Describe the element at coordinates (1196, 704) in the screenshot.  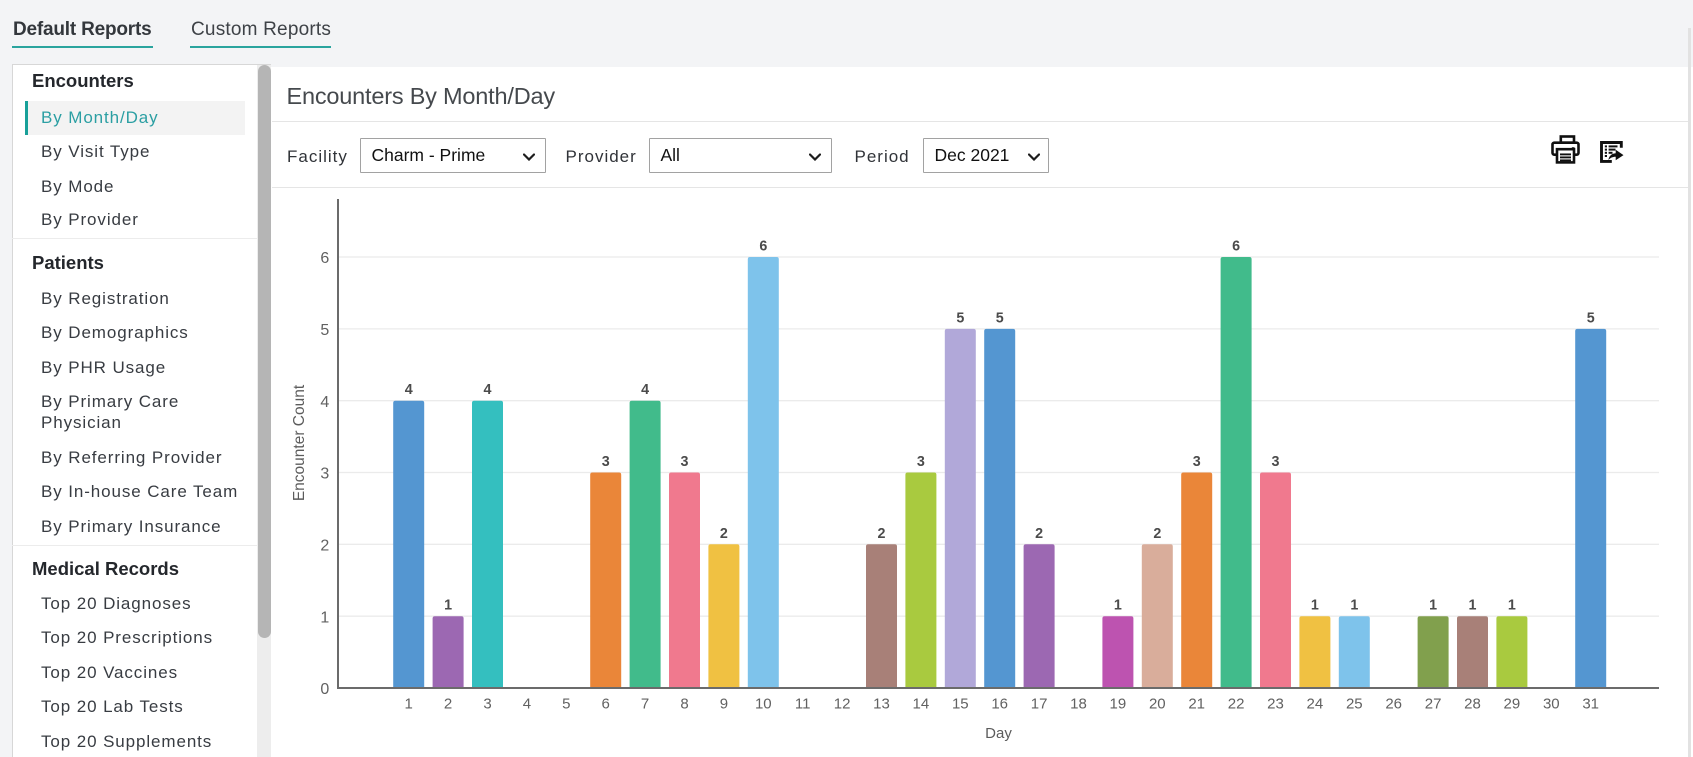
I see `svg-text: 21` at that location.